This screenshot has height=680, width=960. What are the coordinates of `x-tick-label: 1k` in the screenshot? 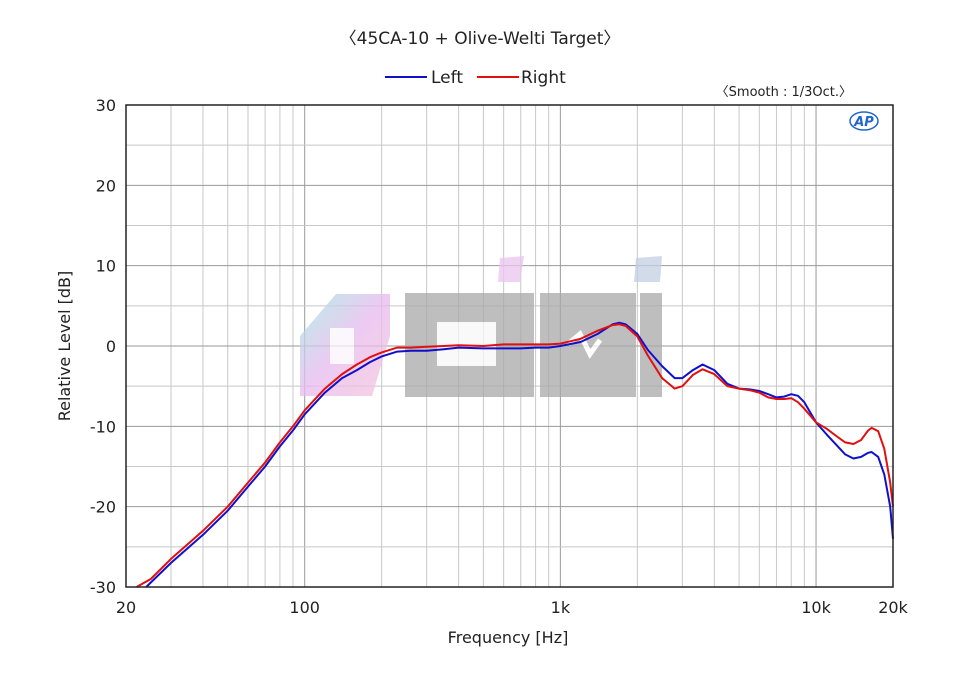 It's located at (561, 607).